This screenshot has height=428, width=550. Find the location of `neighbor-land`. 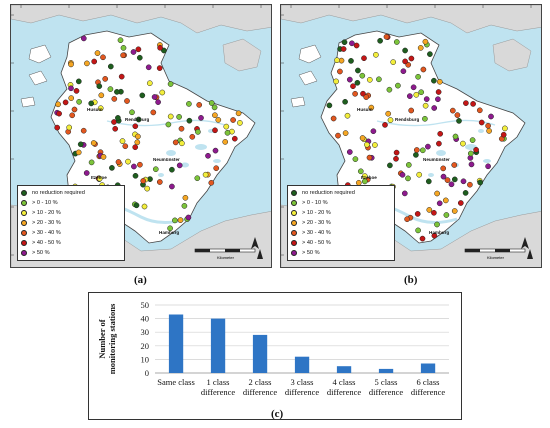

neighbor-land is located at coordinates (411, 19).